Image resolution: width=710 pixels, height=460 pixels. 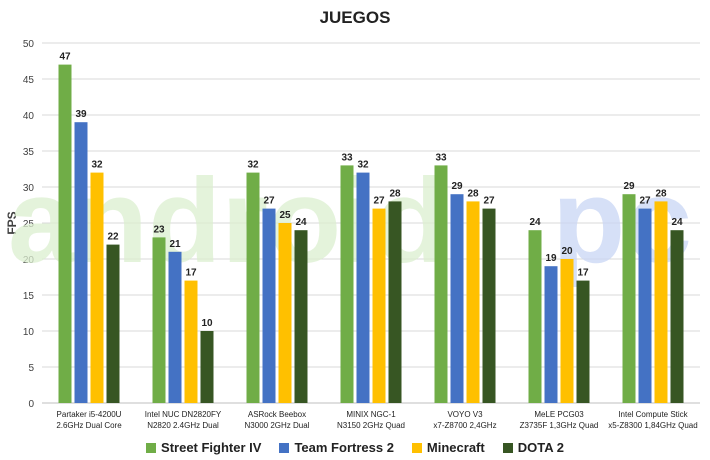 What do you see at coordinates (559, 425) in the screenshot?
I see `x-tick-label: Z3735F 1,3GHz Quad` at bounding box center [559, 425].